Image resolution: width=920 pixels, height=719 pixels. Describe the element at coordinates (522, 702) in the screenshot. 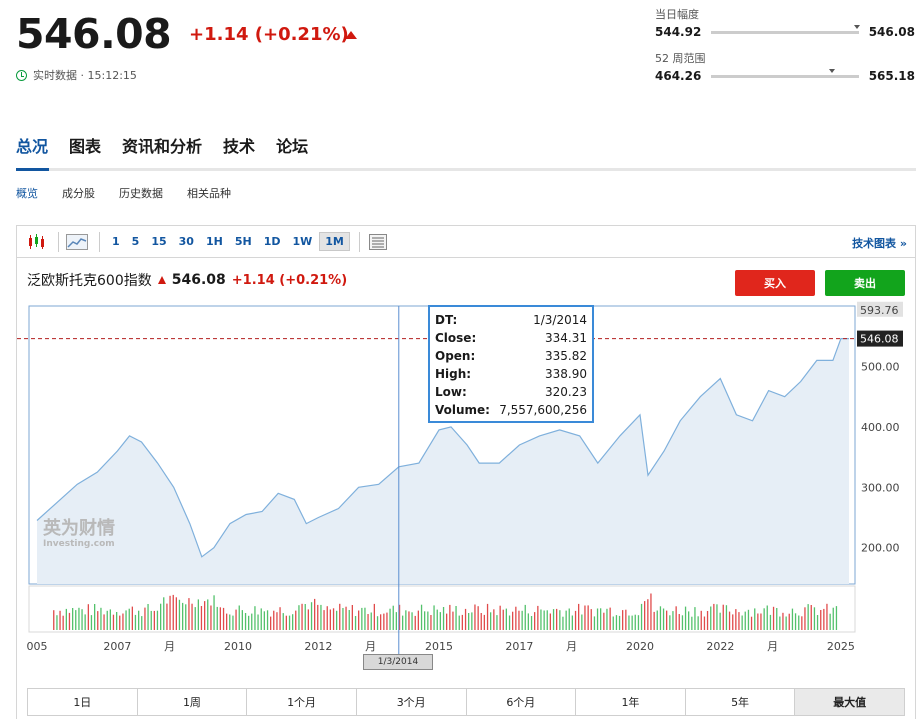

I see `period-6m: 6个月` at that location.